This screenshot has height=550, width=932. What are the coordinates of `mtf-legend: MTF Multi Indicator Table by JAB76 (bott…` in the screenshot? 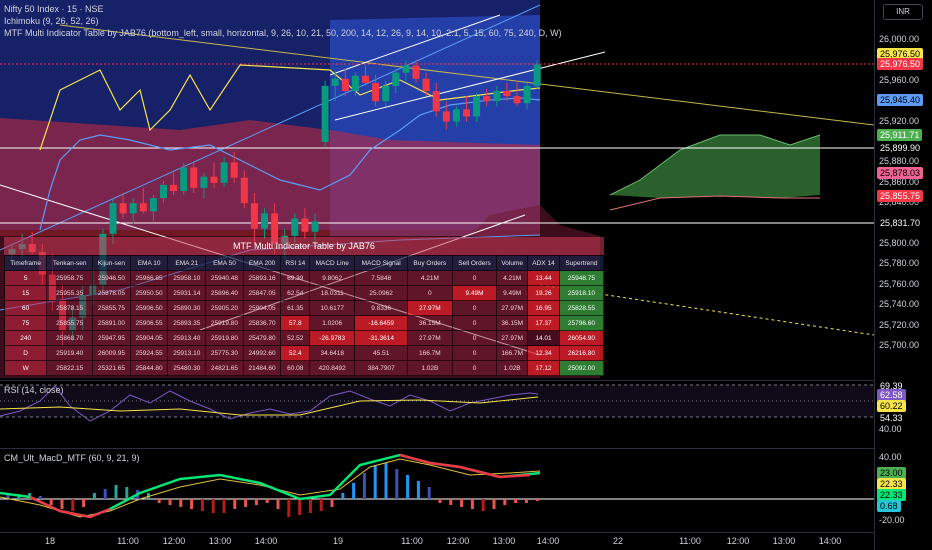 It's located at (283, 33).